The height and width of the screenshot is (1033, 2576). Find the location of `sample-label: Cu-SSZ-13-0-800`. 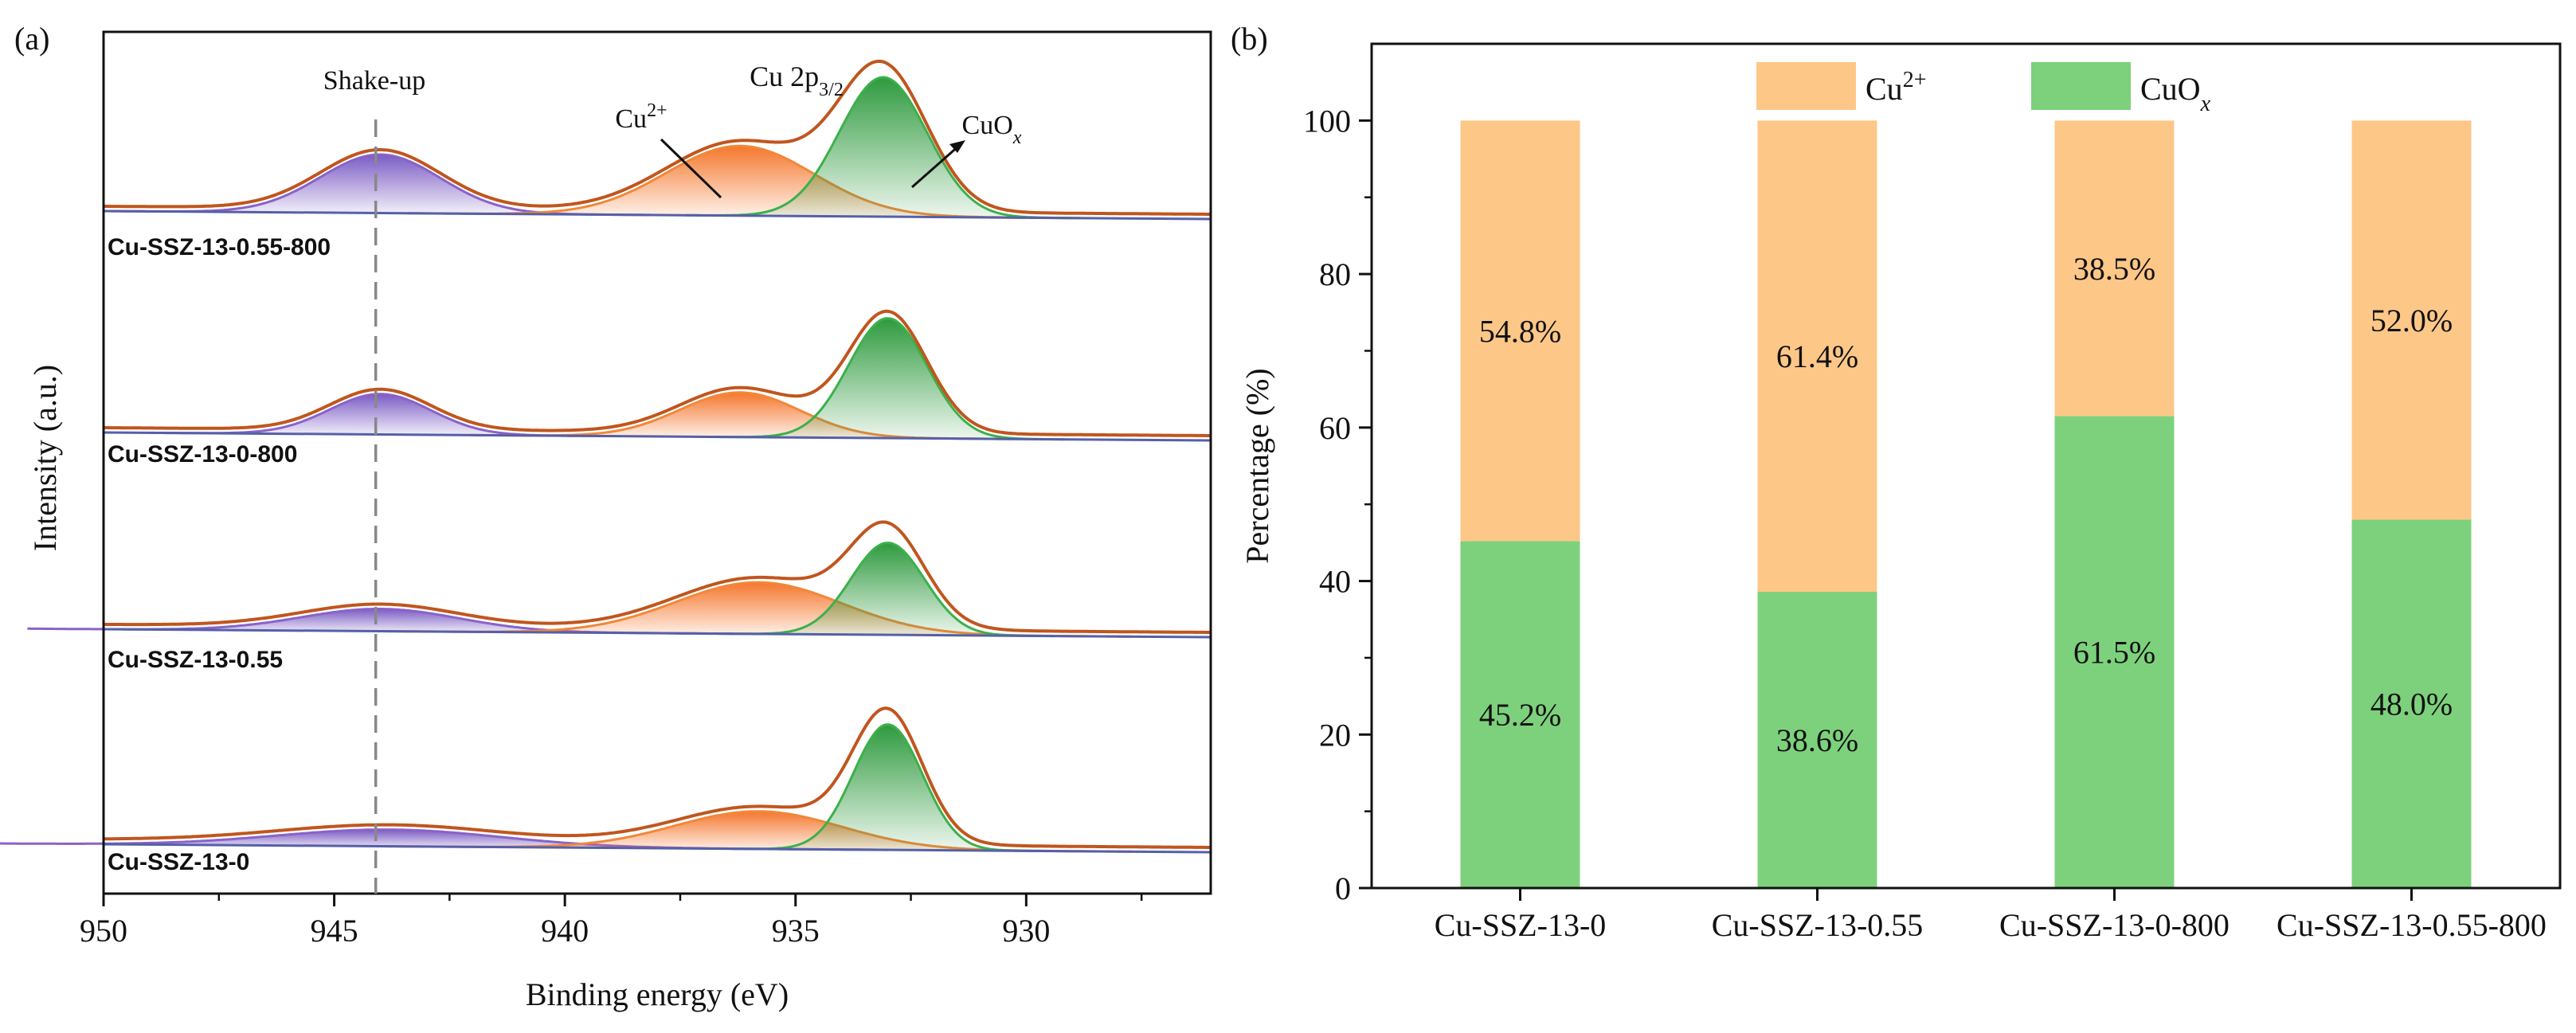

sample-label: Cu-SSZ-13-0-800 is located at coordinates (202, 454).